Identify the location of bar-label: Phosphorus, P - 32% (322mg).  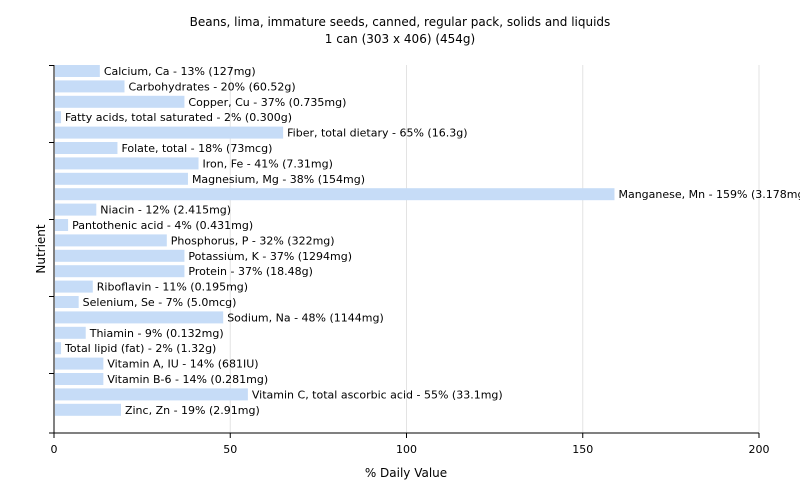
(253, 240).